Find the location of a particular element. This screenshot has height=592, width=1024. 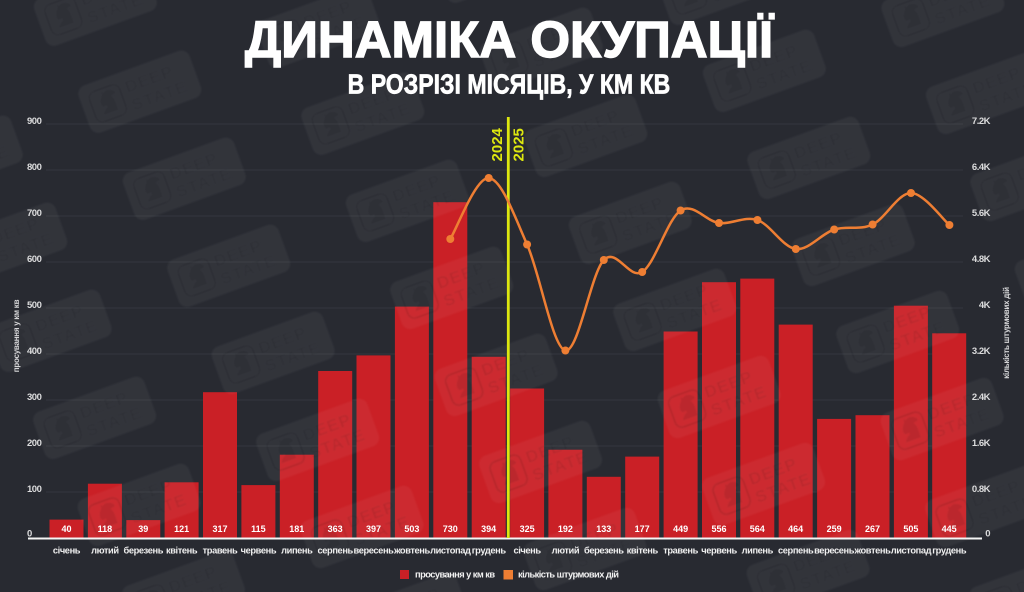

svg-text: 2025 is located at coordinates (519, 144).